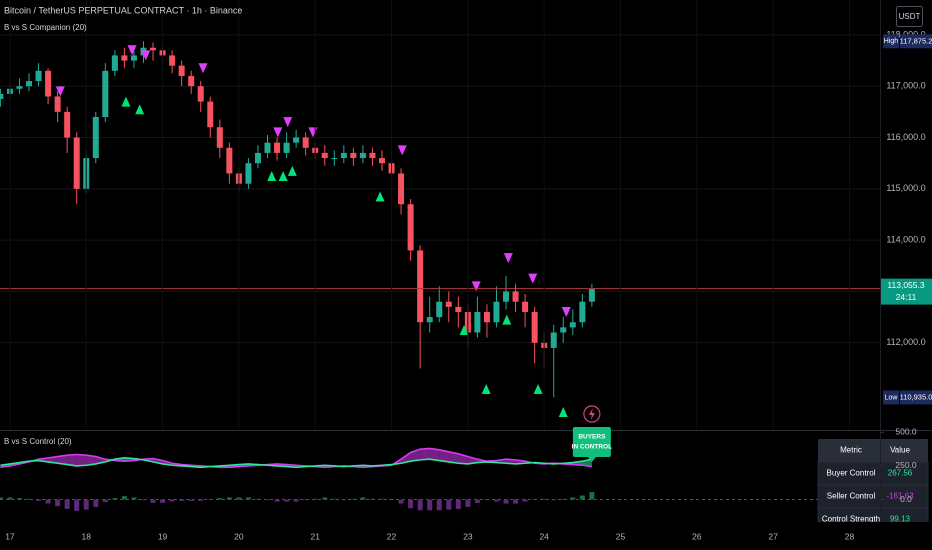  Describe the element at coordinates (905, 86) in the screenshot. I see `y-tick-label: 117,000.0` at that location.